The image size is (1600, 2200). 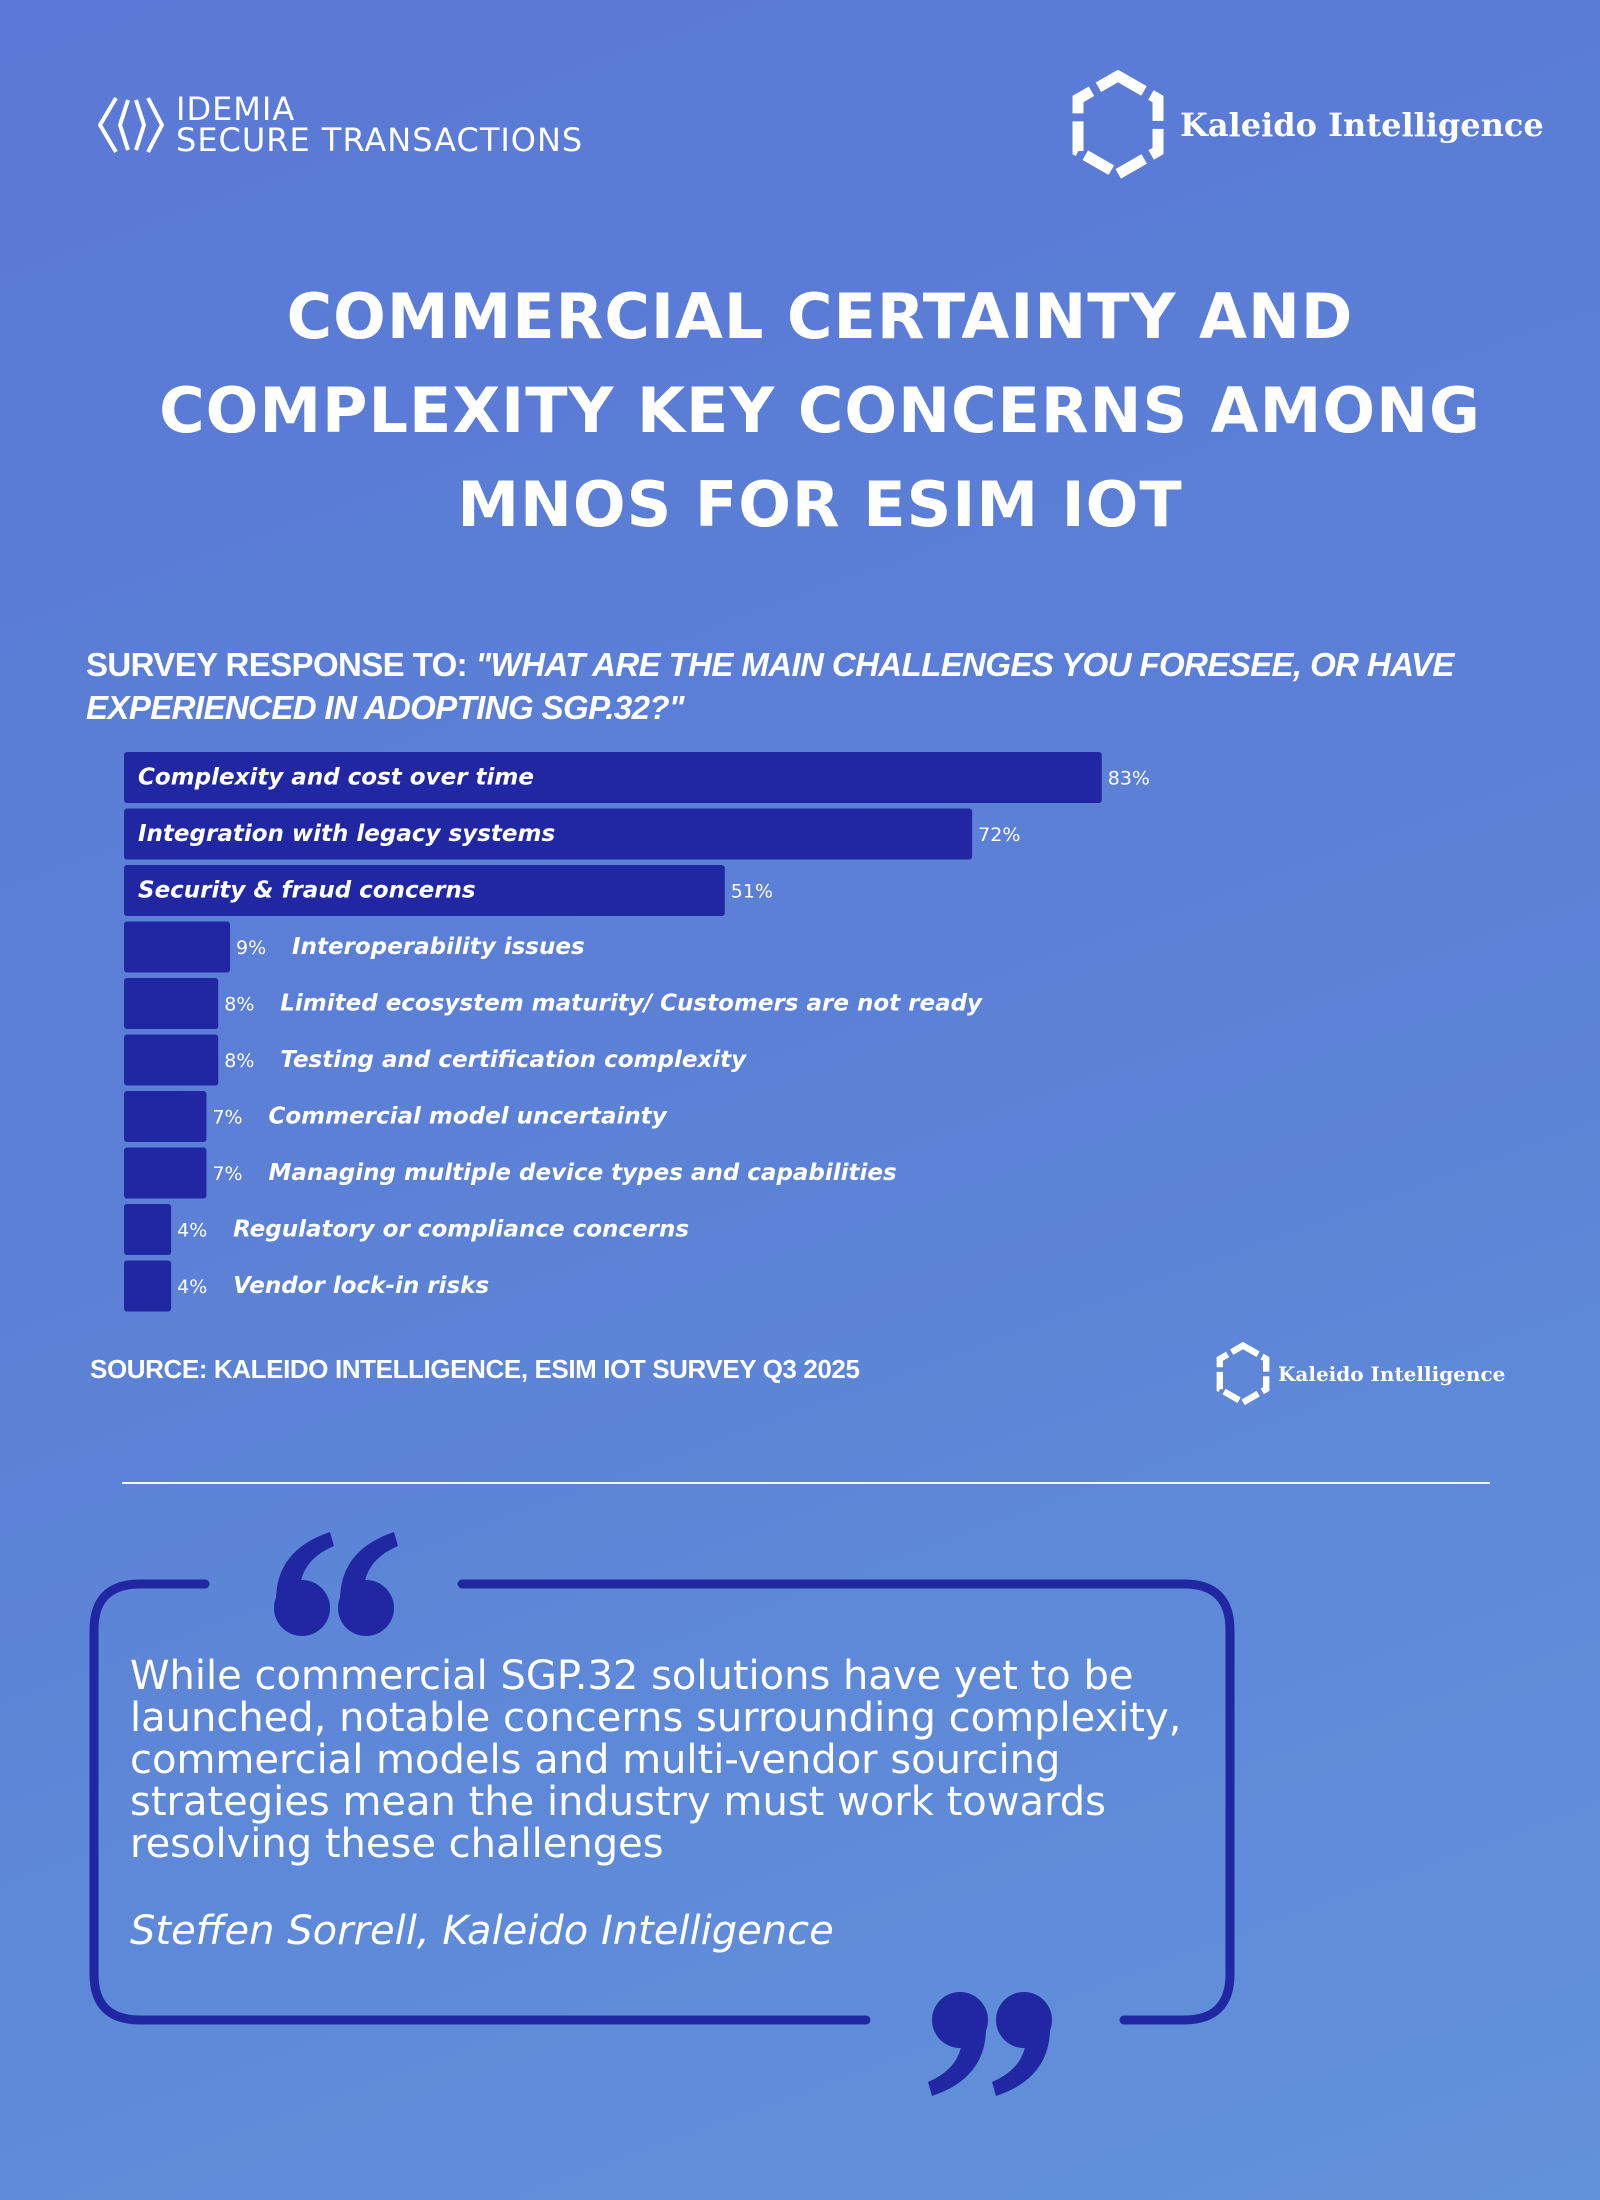 What do you see at coordinates (820, 316) in the screenshot?
I see `title-line-1: COMMERCIAL CERTAINTY AND` at bounding box center [820, 316].